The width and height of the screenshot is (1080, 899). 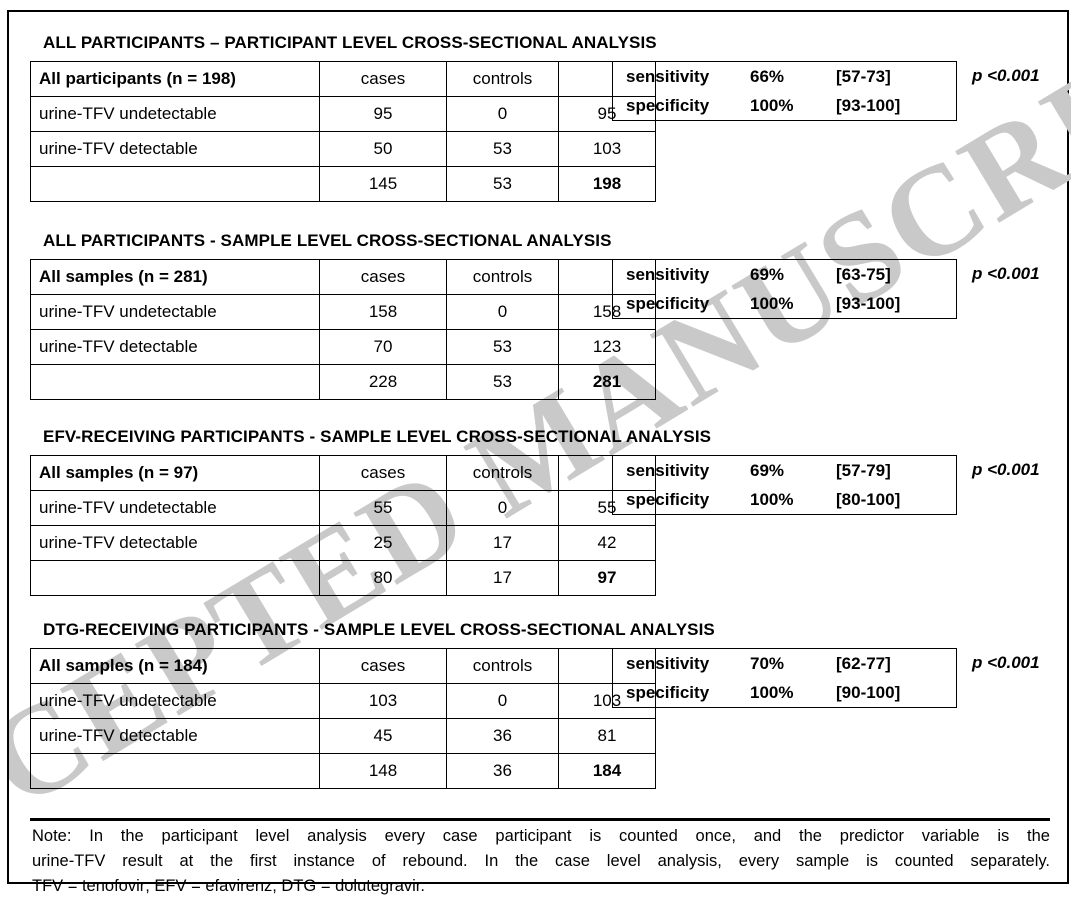 What do you see at coordinates (767, 470) in the screenshot?
I see `sensitivity-value: 69%` at bounding box center [767, 470].